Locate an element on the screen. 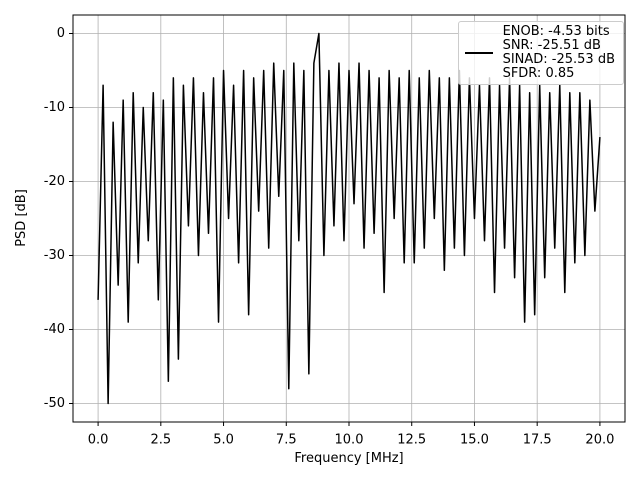 Image resolution: width=640 pixels, height=480 pixels. x-tick-label: 5.0 is located at coordinates (223, 440).